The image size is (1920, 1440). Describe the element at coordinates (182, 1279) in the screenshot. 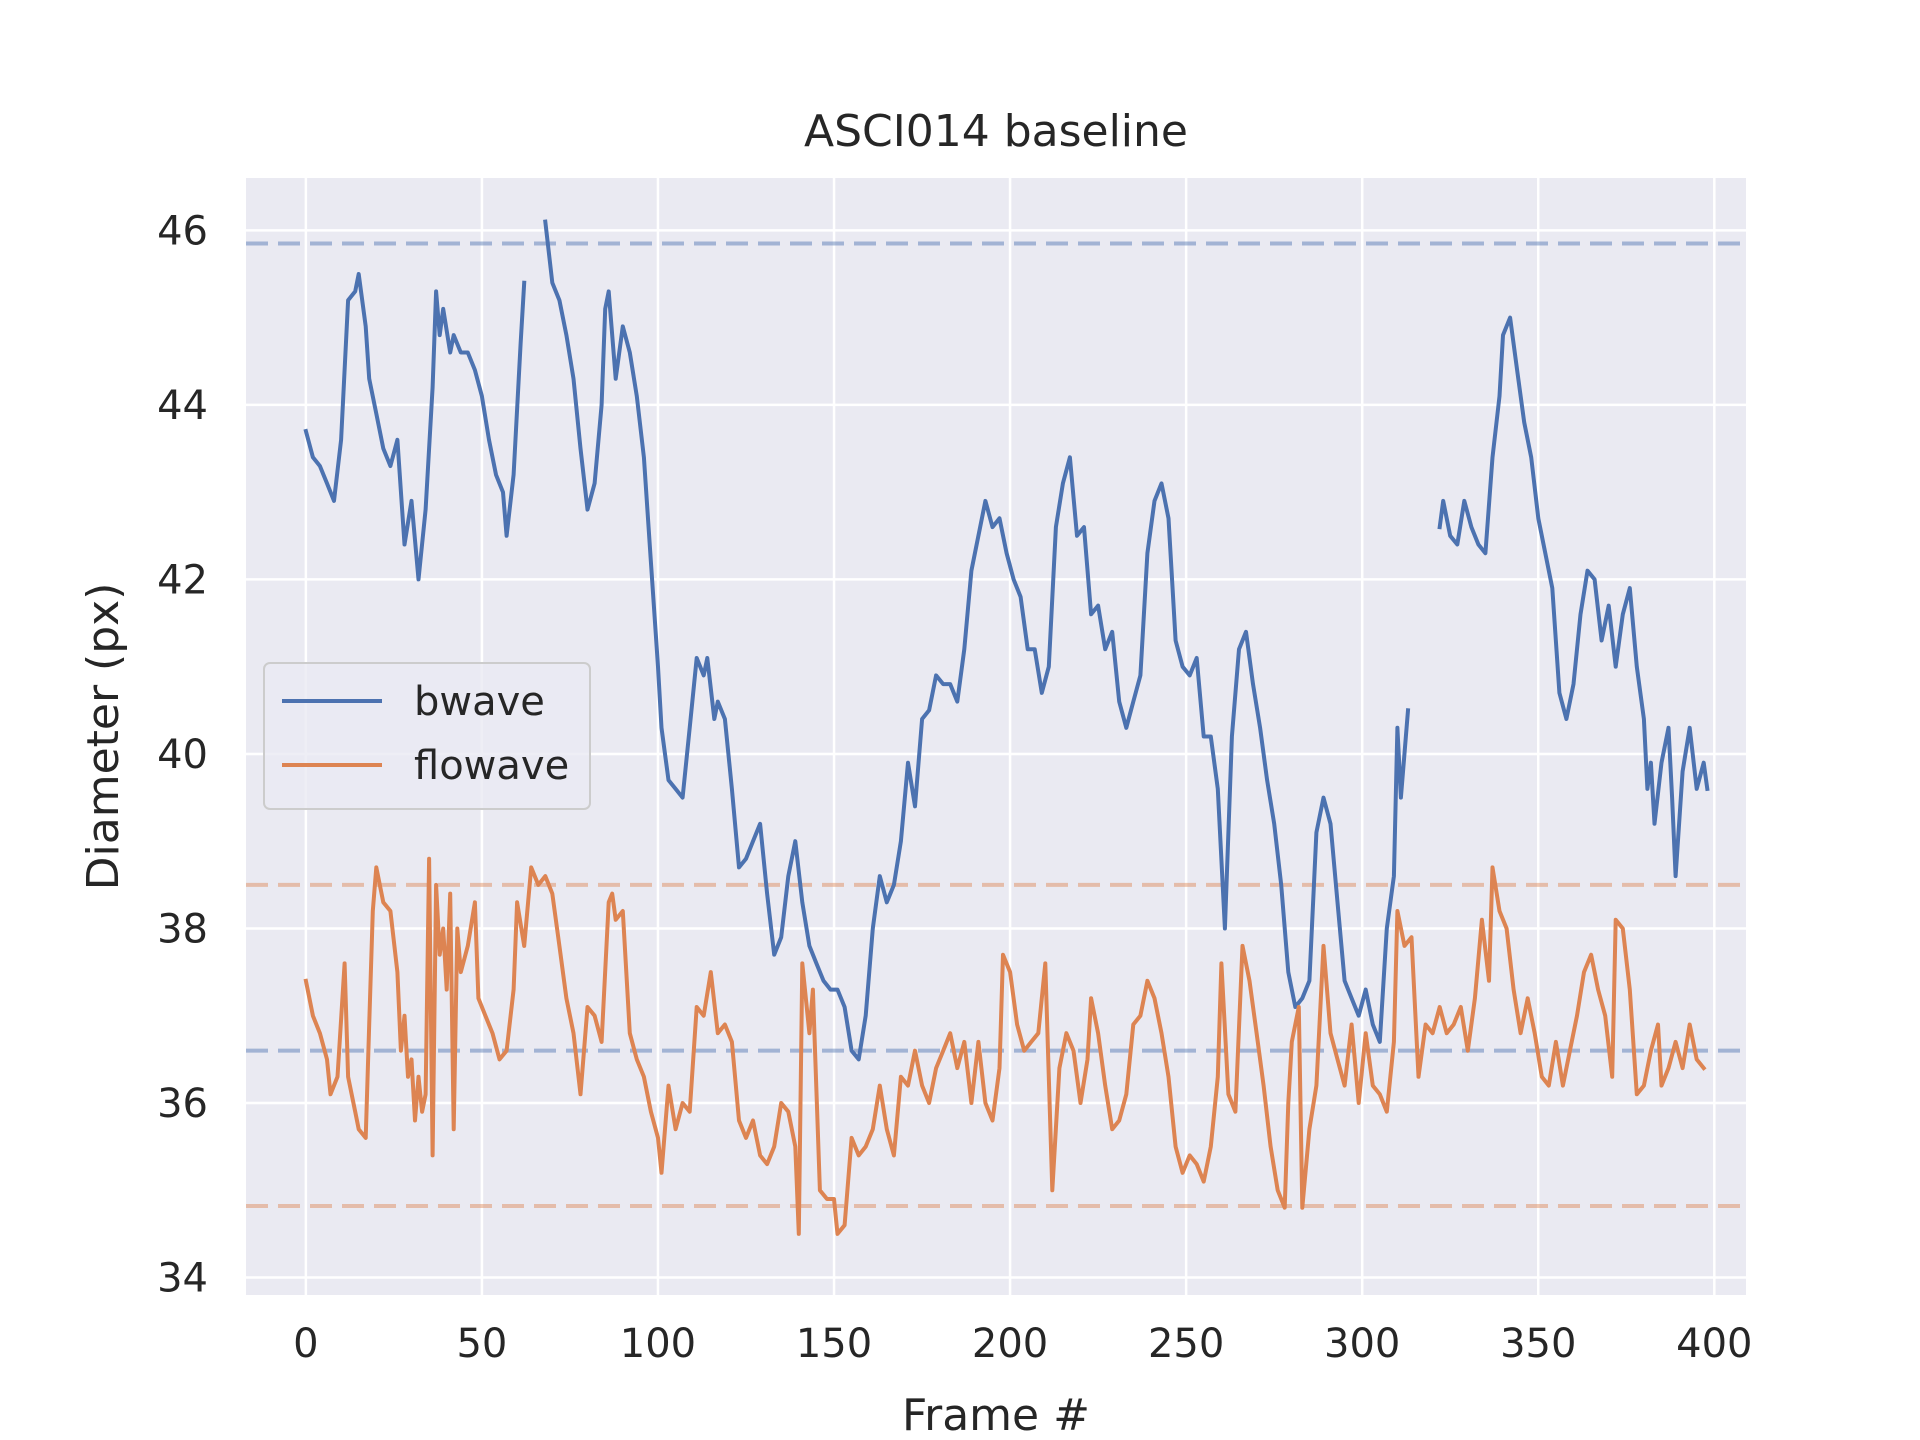

I see `y-tick-label: 34` at that location.